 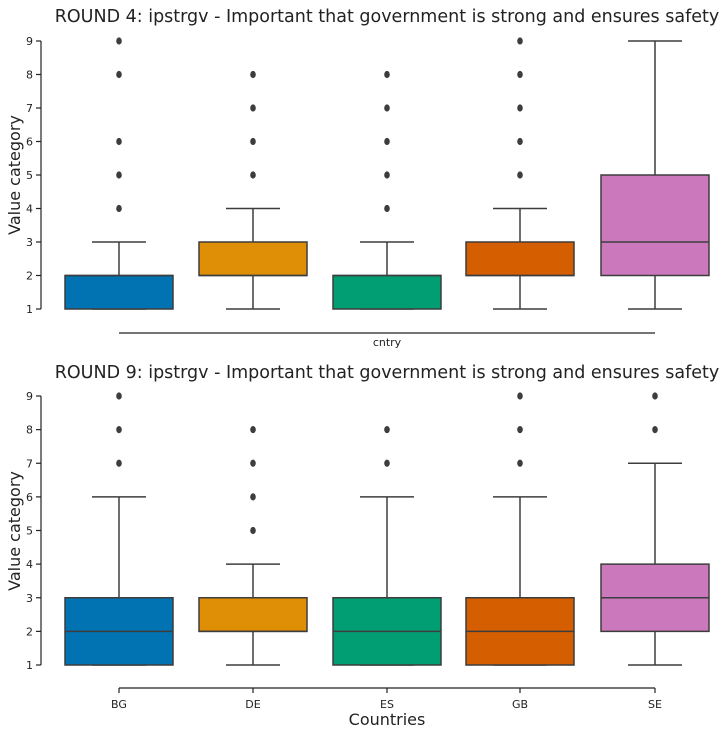 What do you see at coordinates (252, 704) in the screenshot?
I see `x-tick-label: DE` at bounding box center [252, 704].